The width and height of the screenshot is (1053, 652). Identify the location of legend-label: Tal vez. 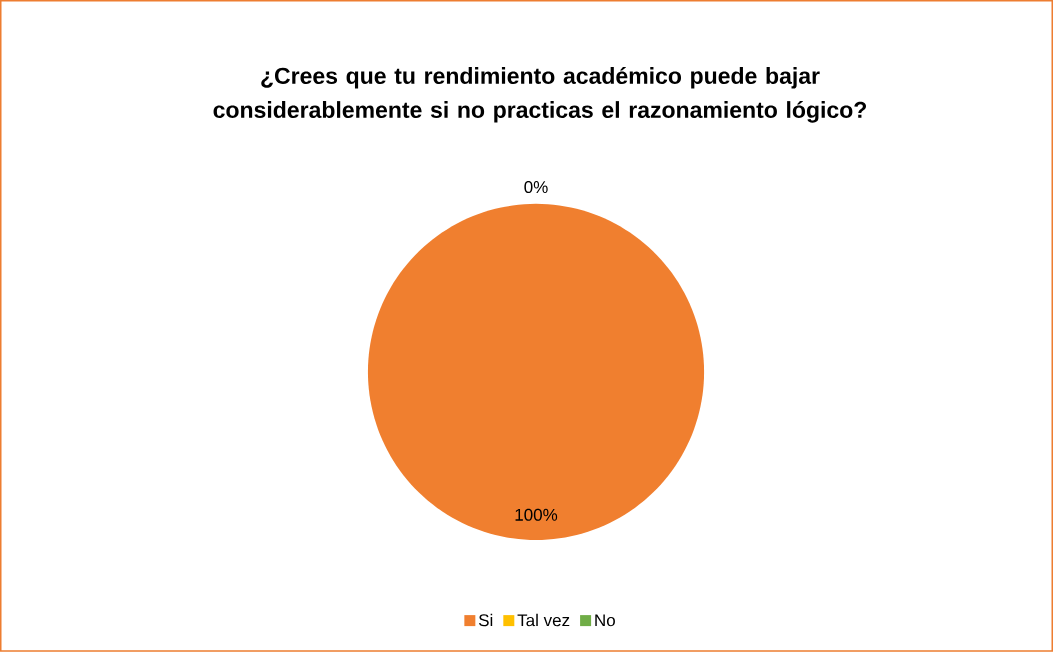
(543, 620).